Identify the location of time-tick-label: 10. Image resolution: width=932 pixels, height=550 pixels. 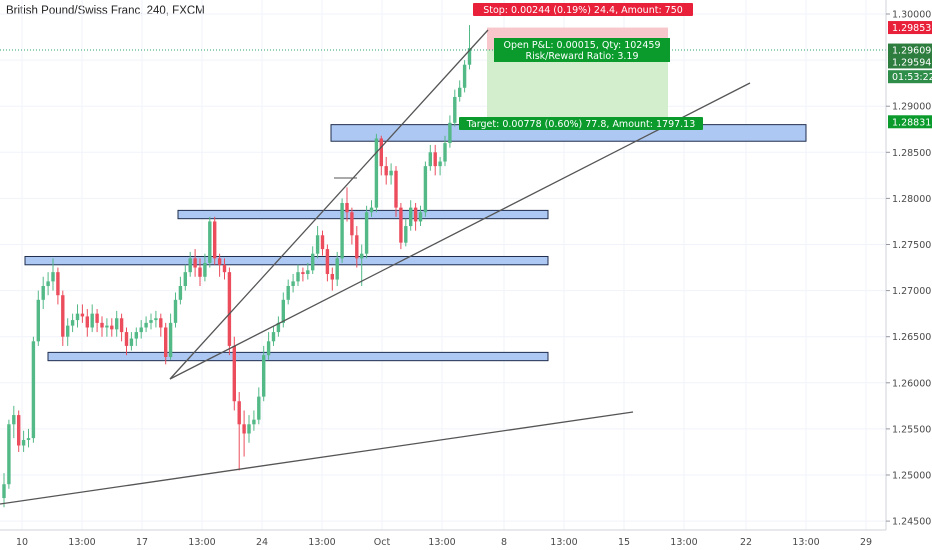
(22, 542).